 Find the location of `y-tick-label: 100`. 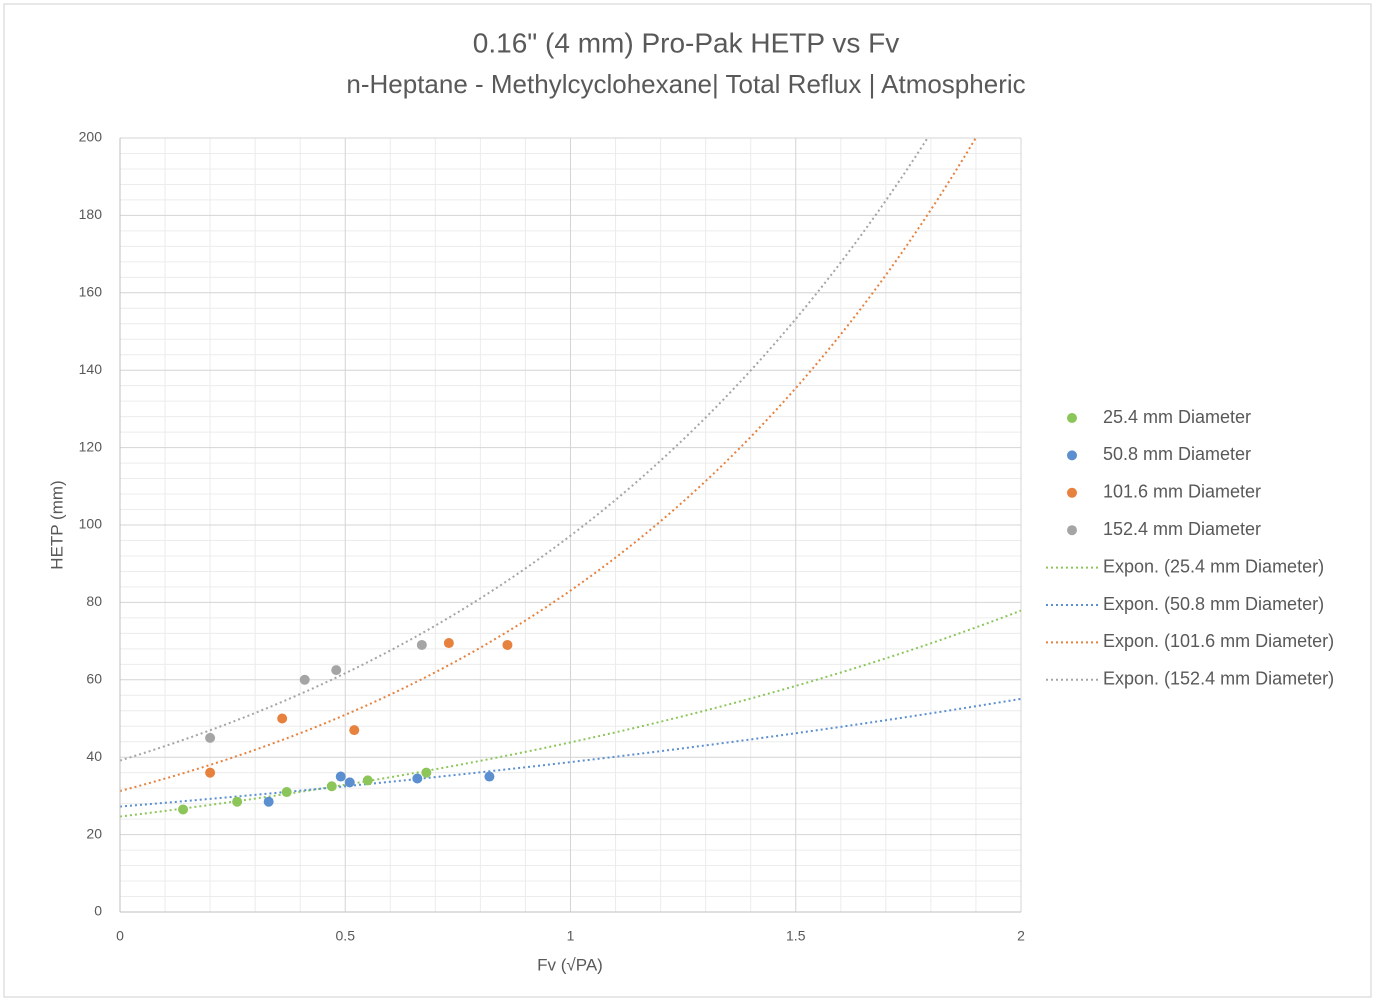

y-tick-label: 100 is located at coordinates (91, 524).